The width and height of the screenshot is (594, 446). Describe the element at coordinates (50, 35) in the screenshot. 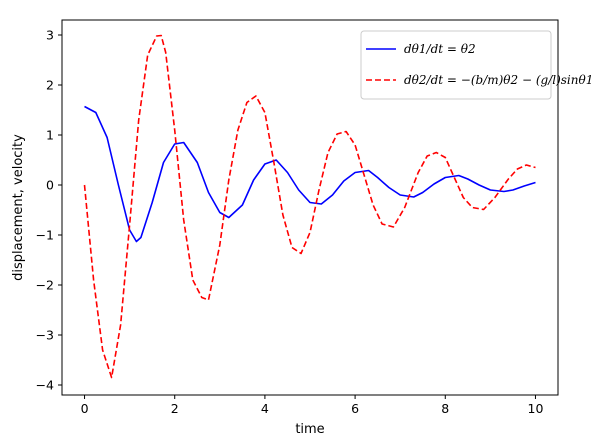

I see `y-tick-label: 3` at that location.